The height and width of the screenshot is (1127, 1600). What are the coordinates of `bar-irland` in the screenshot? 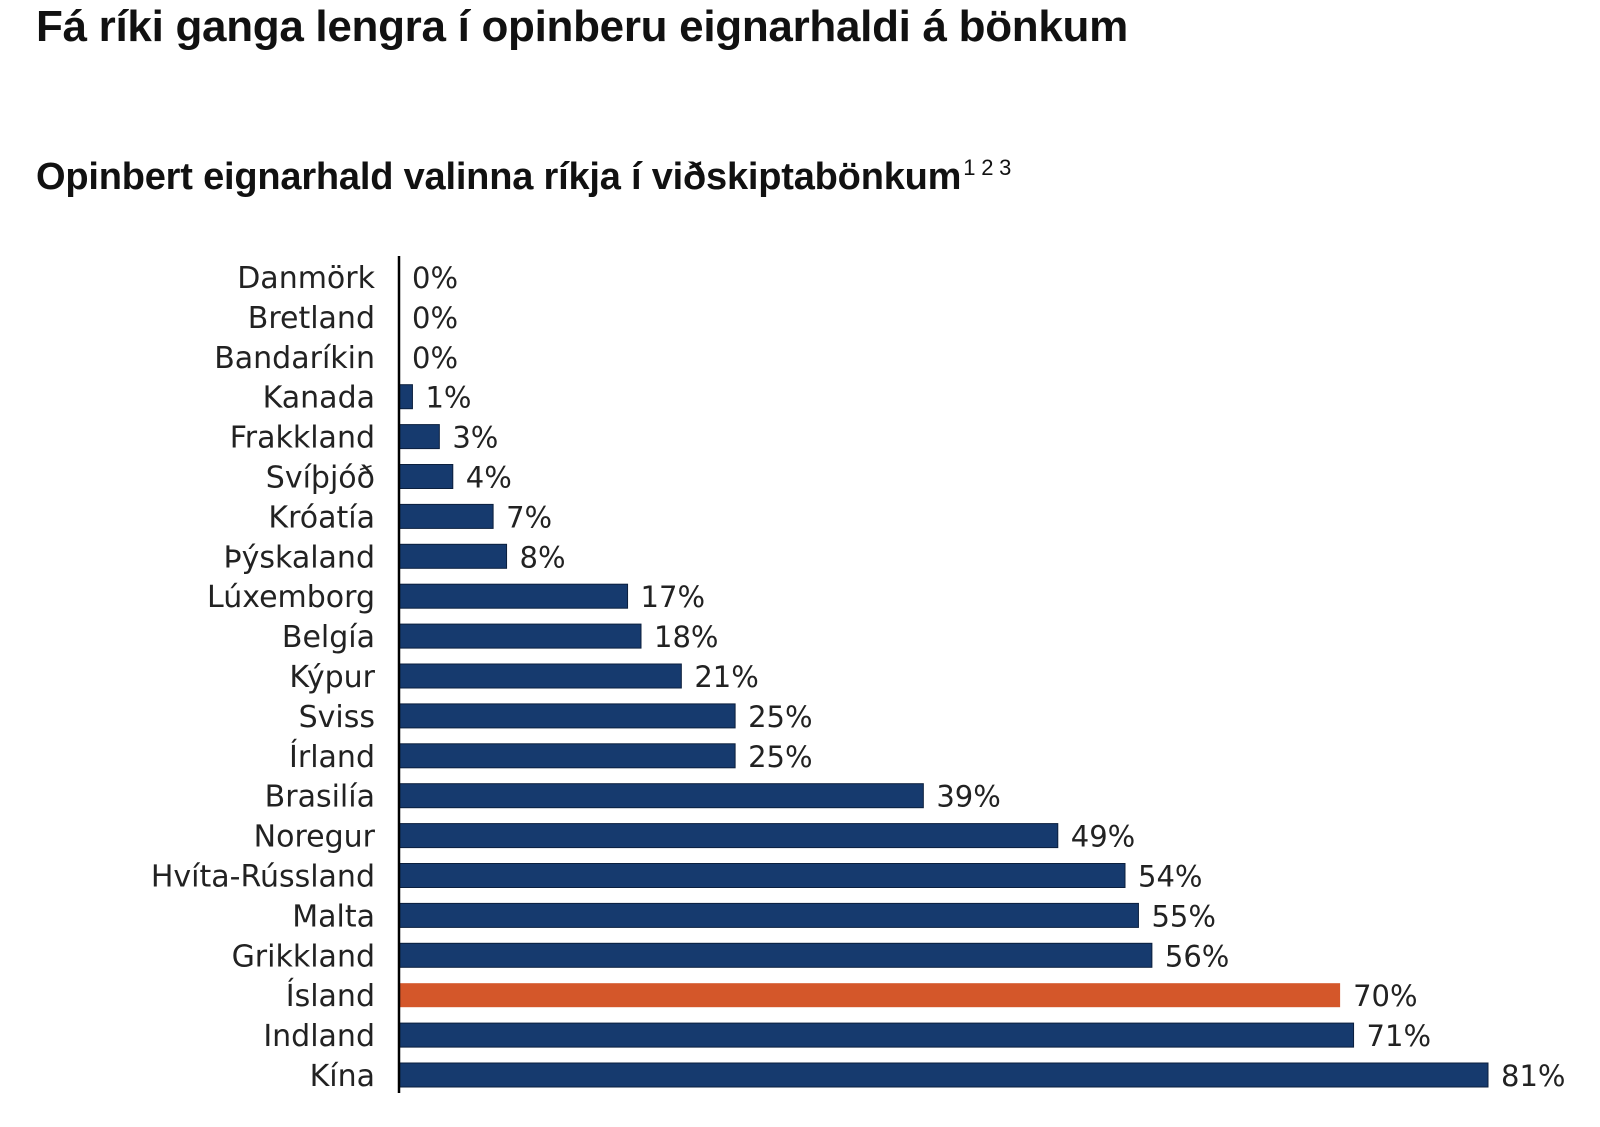 It's located at (567, 756).